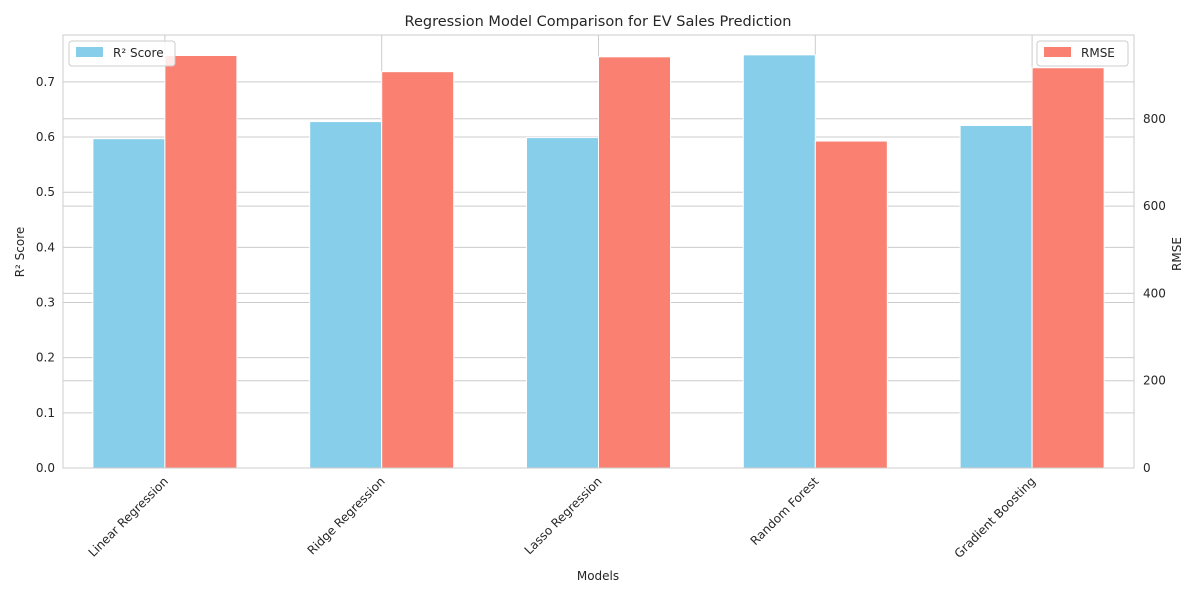  What do you see at coordinates (45, 413) in the screenshot?
I see `left-tick-label-1: 0.1` at bounding box center [45, 413].